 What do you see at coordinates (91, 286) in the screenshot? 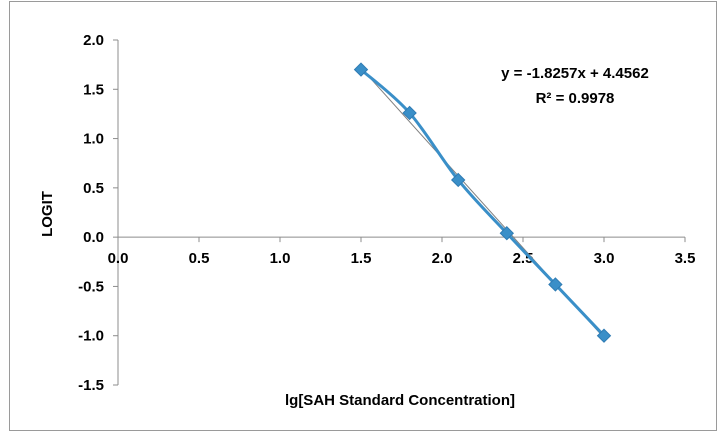
I see `y-tick-label: -0.5` at bounding box center [91, 286].